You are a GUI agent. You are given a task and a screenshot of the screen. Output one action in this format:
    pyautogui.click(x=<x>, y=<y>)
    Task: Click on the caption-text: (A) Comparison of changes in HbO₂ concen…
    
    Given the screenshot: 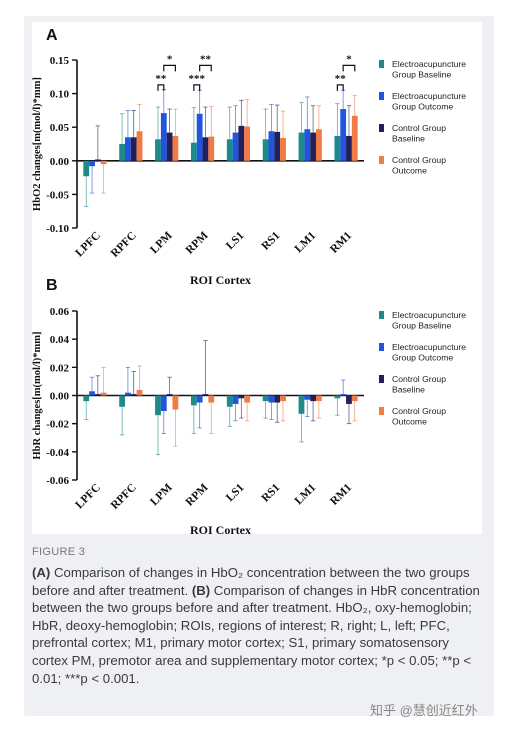 What is the action you would take?
    pyautogui.click(x=258, y=625)
    